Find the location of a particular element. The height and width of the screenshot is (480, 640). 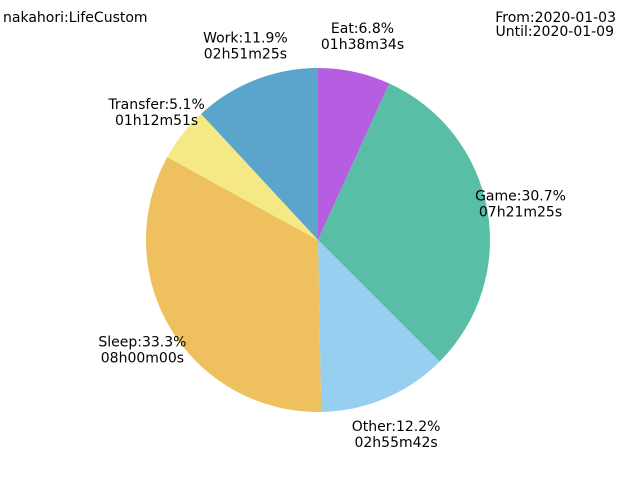

pie-slice-eat is located at coordinates (354, 154).